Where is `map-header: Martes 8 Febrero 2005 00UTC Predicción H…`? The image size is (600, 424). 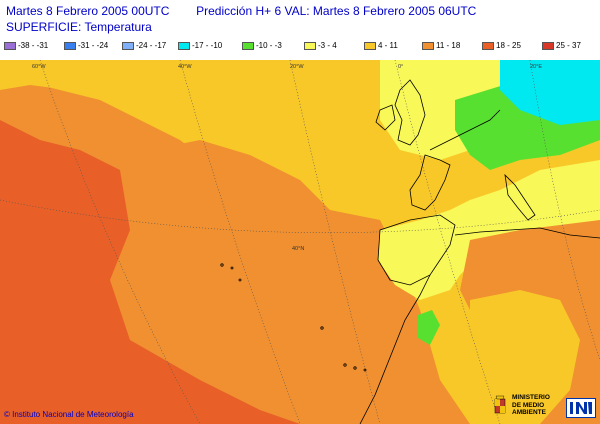
map-header: Martes 8 Febrero 2005 00UTC Predicción H… is located at coordinates (300, 30).